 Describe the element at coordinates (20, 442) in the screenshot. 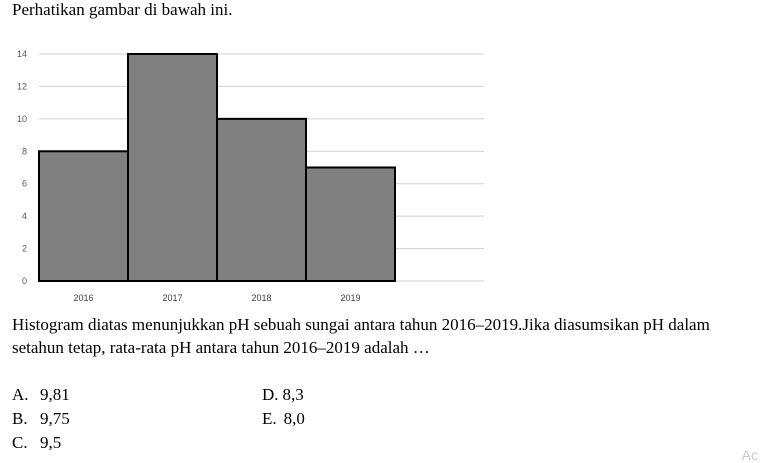

I see `option-letter: C.` at that location.